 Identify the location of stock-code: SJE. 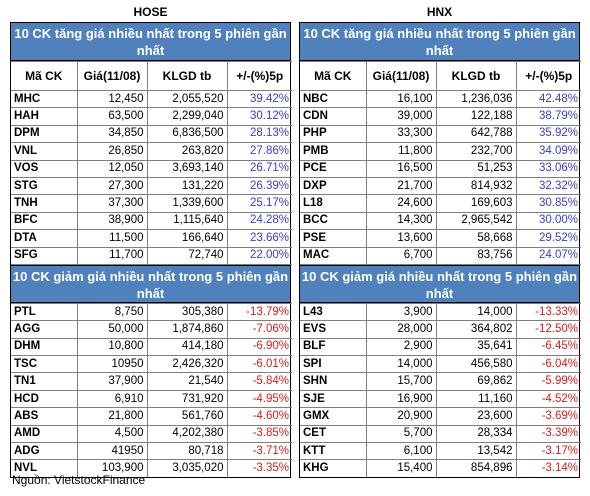
(333, 399).